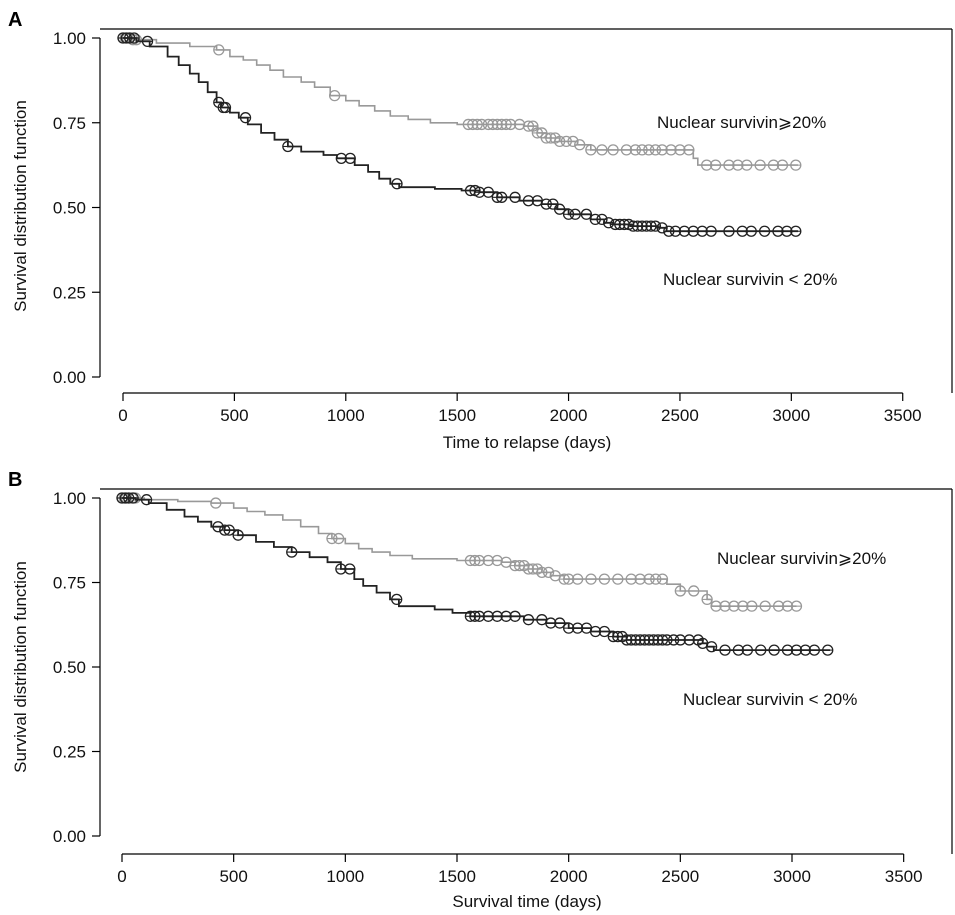 The width and height of the screenshot is (955, 915). I want to click on x-tick-label: 2500, so click(680, 415).